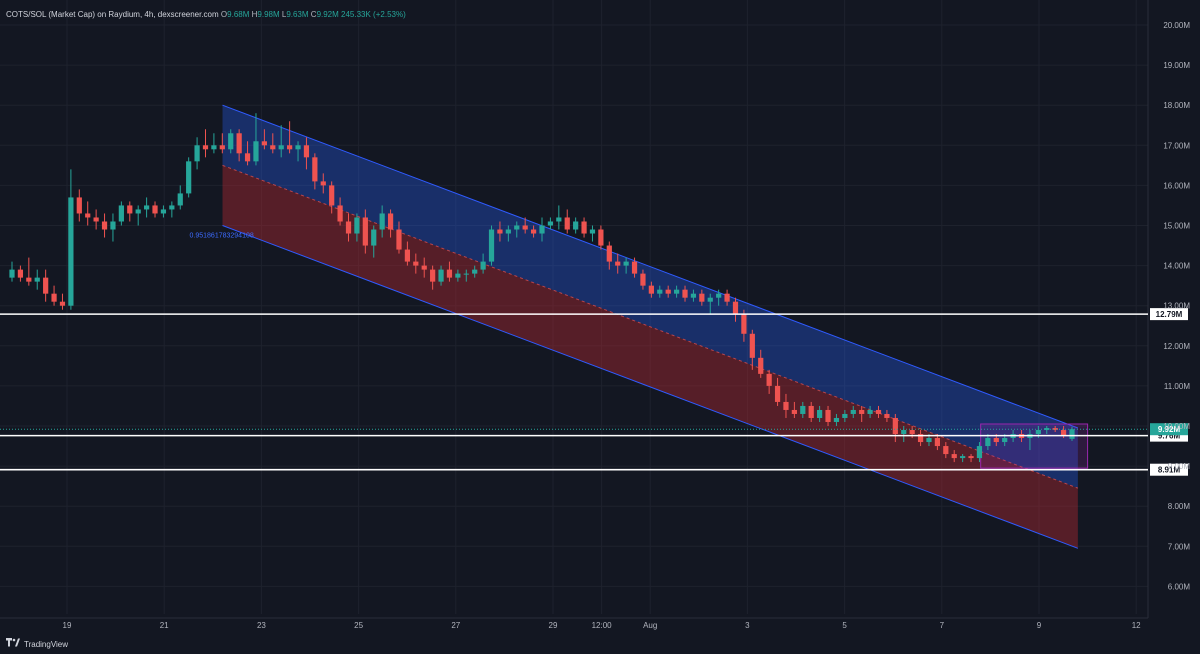 The height and width of the screenshot is (654, 1200). What do you see at coordinates (37, 644) in the screenshot?
I see `footer-brand: TradingView` at bounding box center [37, 644].